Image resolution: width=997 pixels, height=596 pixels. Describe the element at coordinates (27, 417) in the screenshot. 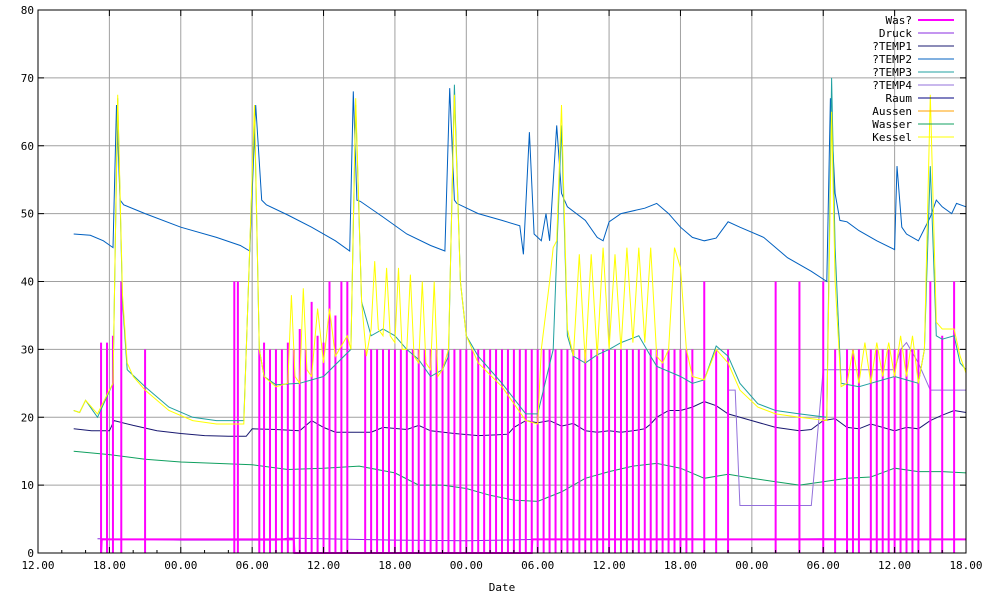

I see `y-tick-label: 20` at that location.